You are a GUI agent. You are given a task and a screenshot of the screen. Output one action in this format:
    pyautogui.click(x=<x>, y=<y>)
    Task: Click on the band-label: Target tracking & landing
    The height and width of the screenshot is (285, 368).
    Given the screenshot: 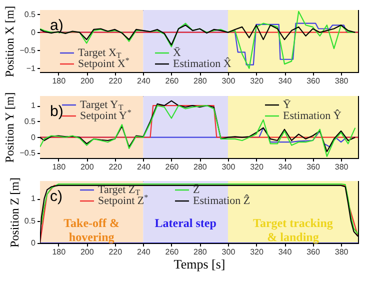 What is the action you would take?
    pyautogui.click(x=293, y=230)
    